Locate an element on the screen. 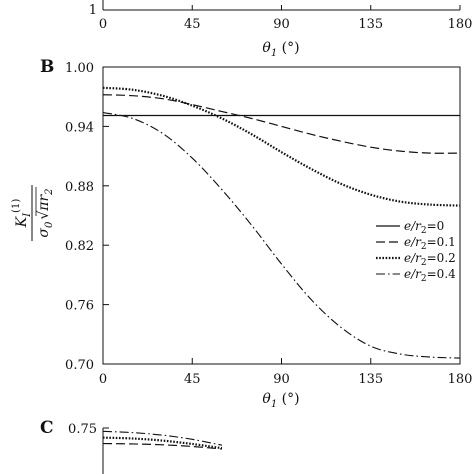  panel-b-legend: e/r2=0e/r2=0.1e/r2=0.2e/r2=0.4 is located at coordinates (416, 251).